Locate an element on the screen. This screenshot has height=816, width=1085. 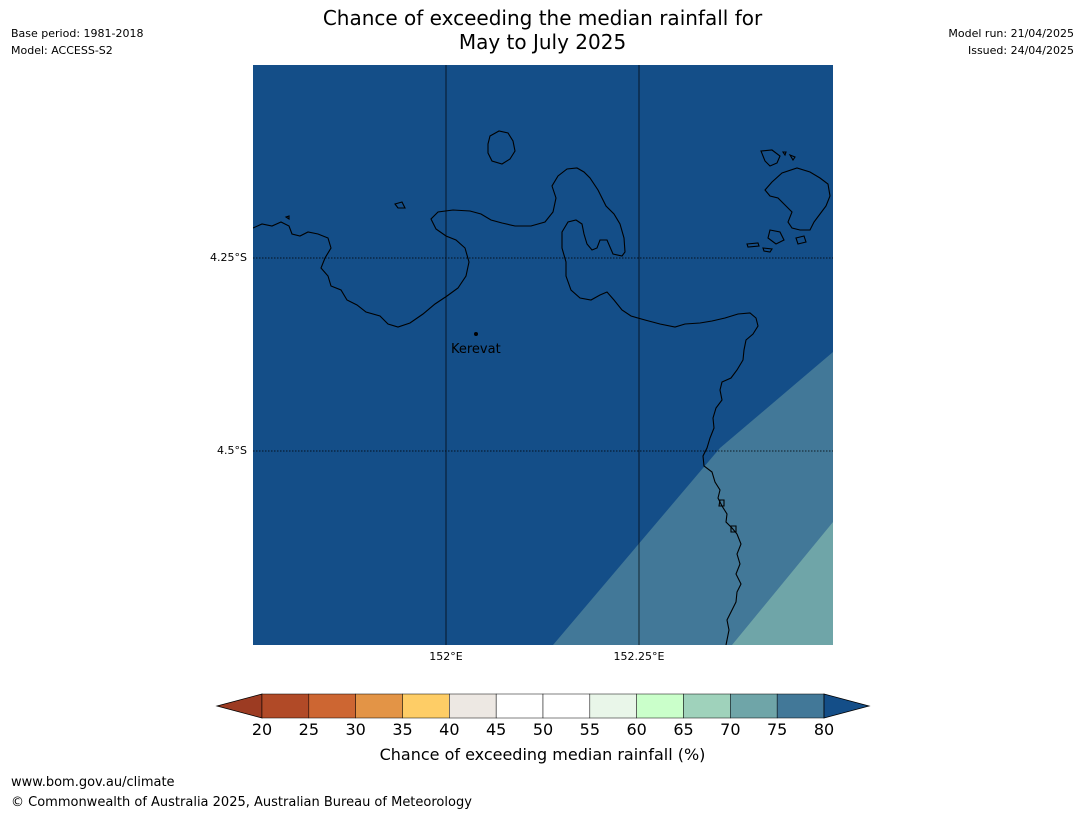
colorbar-cells is located at coordinates (543, 706).